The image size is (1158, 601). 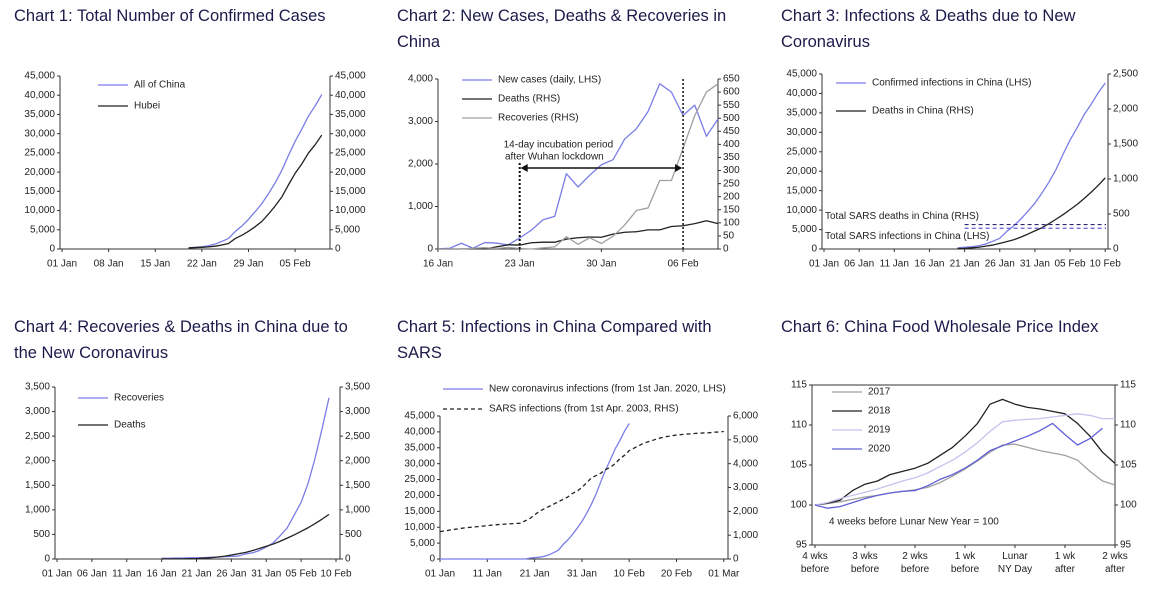 What do you see at coordinates (731, 79) in the screenshot?
I see `y2-tick-label: 650` at bounding box center [731, 79].